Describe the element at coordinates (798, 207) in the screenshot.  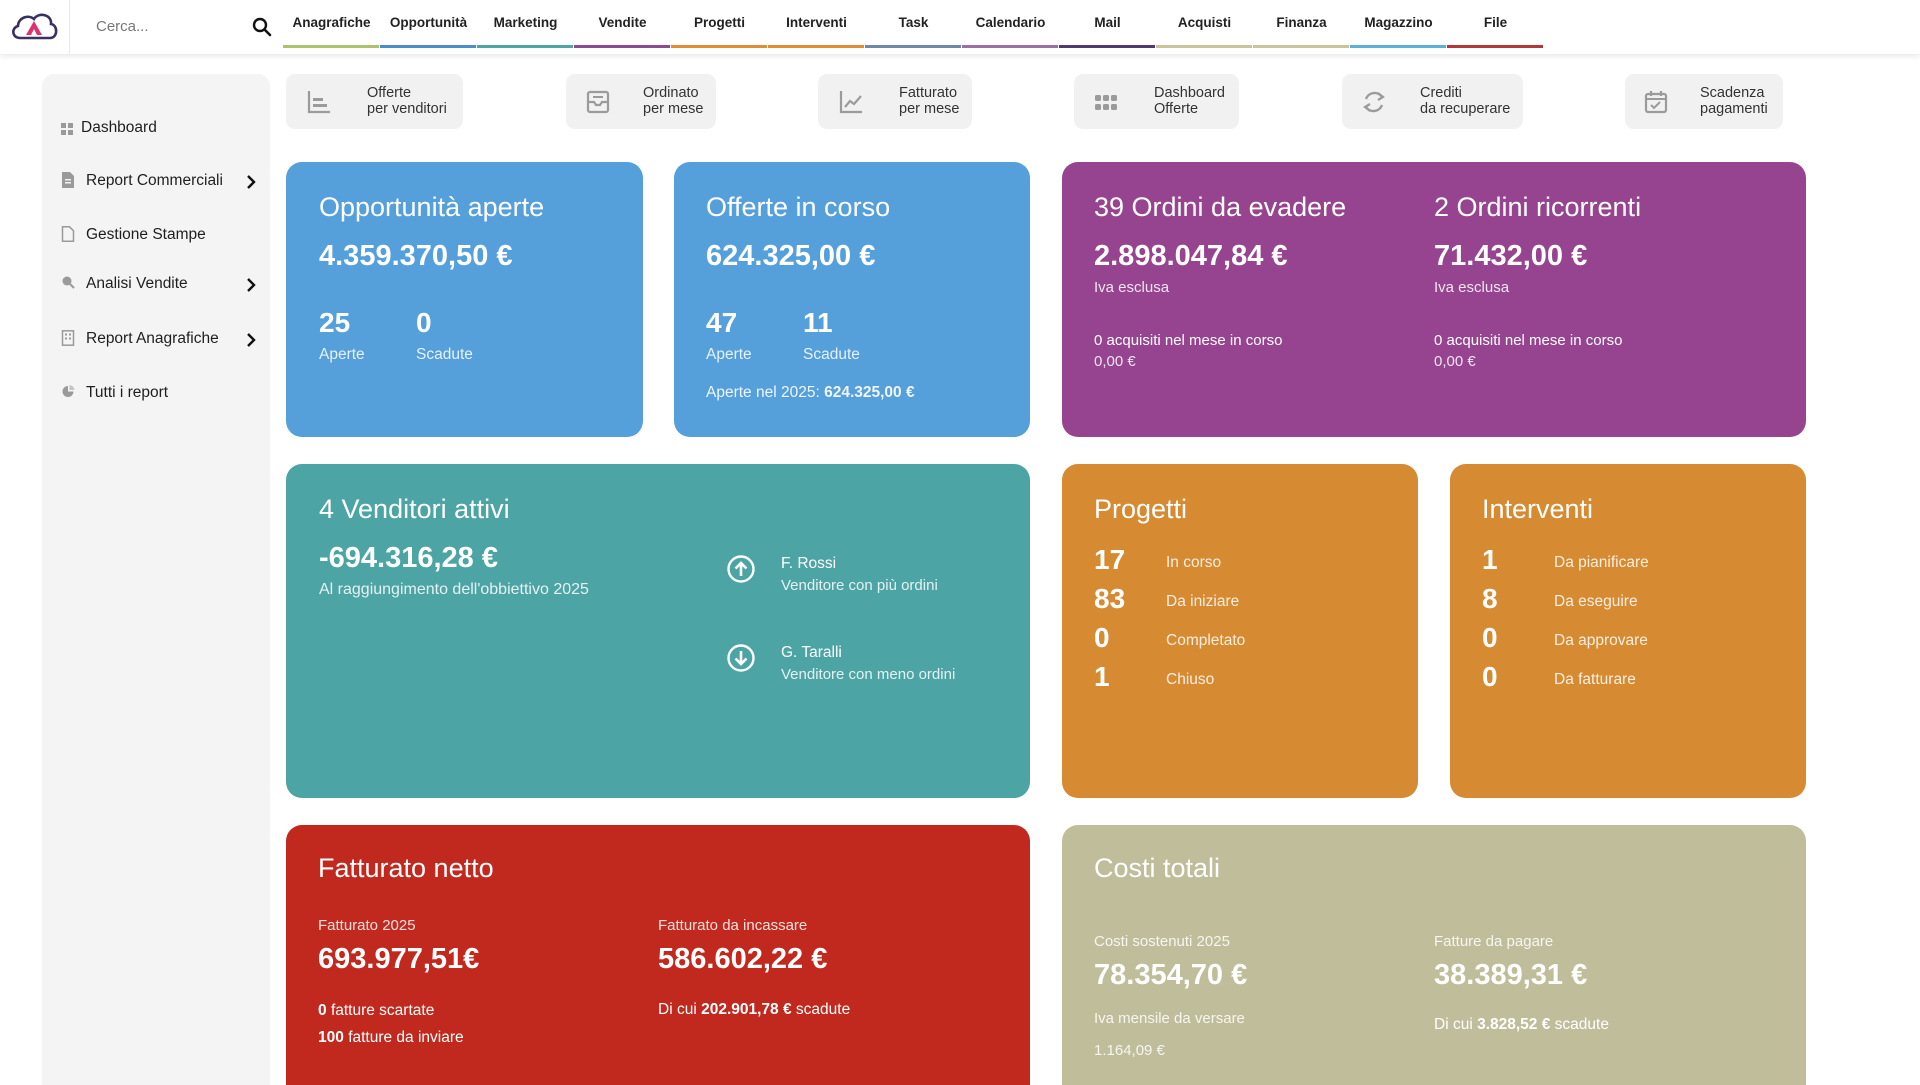
I see `card-title: Offerte in corso` at that location.